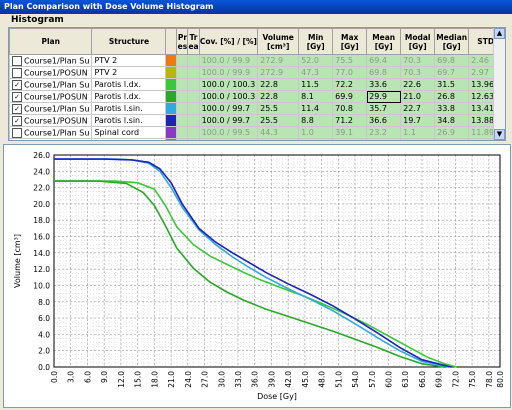  What do you see at coordinates (418, 72) in the screenshot?
I see `modal-cell: 70.3` at bounding box center [418, 72].